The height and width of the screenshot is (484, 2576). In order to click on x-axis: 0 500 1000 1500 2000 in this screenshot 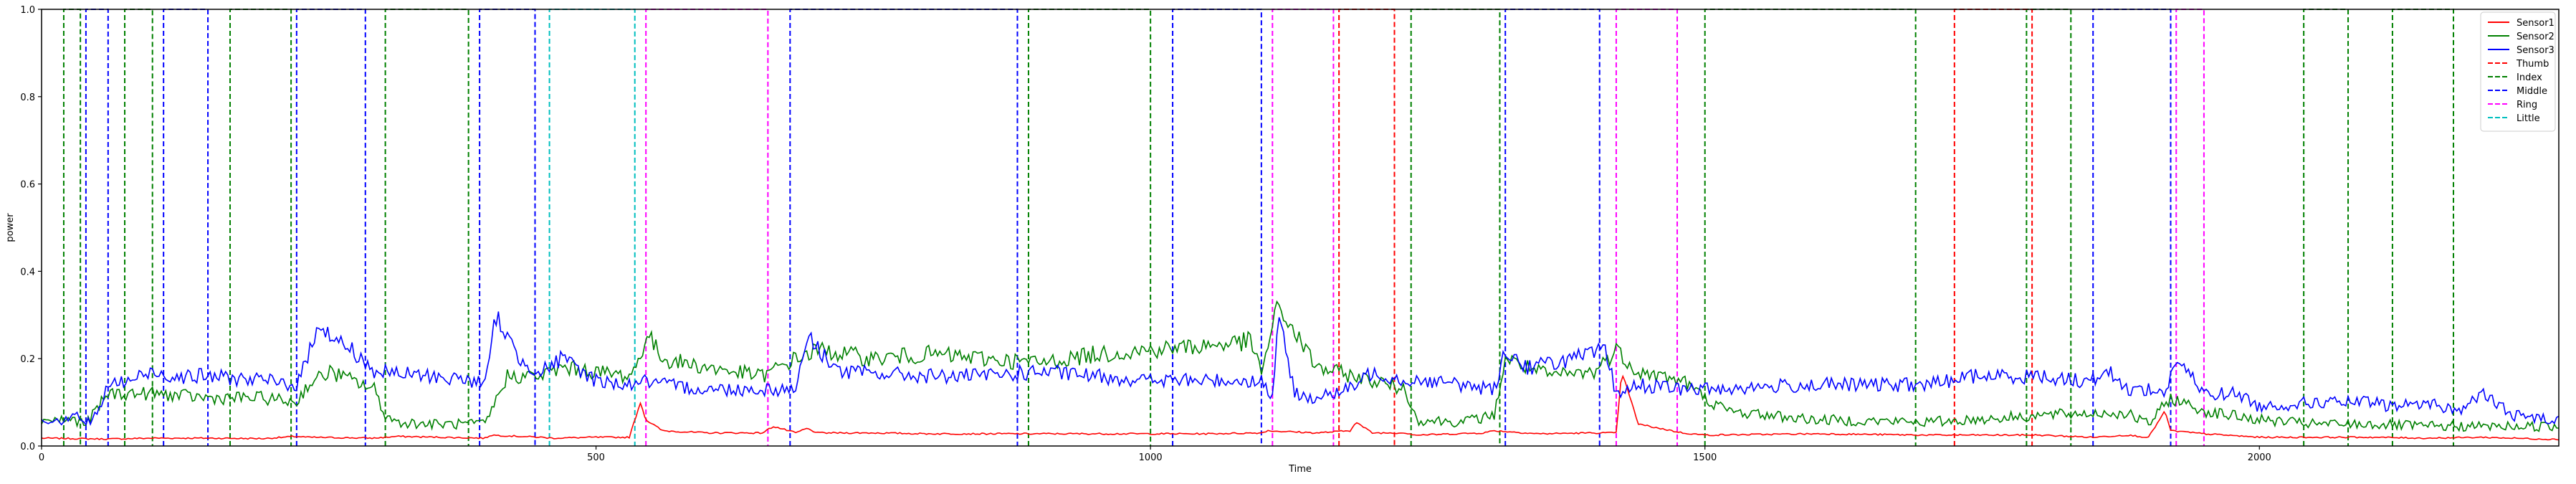, I will do `click(1155, 454)`.